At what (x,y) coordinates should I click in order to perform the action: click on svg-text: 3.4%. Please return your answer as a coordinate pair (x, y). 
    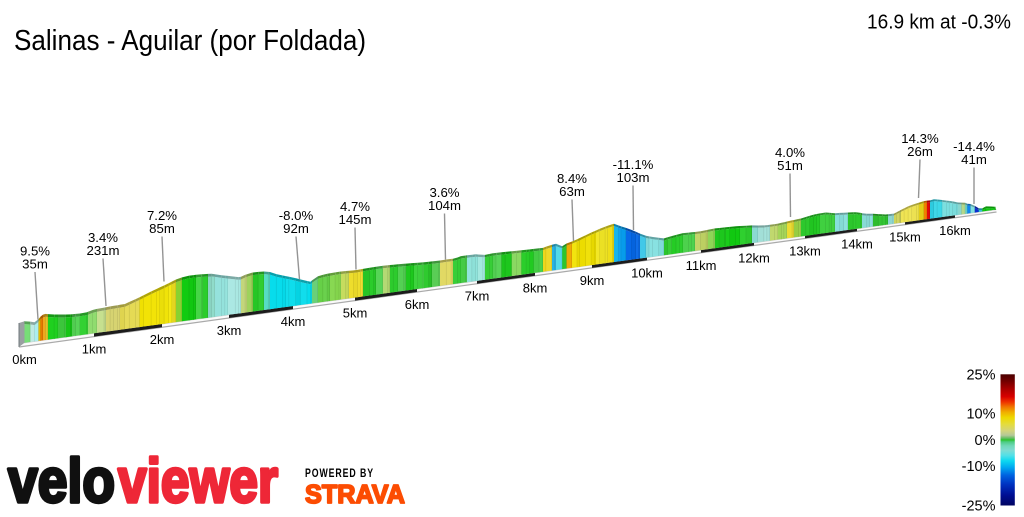
    Looking at the image, I should click on (103, 237).